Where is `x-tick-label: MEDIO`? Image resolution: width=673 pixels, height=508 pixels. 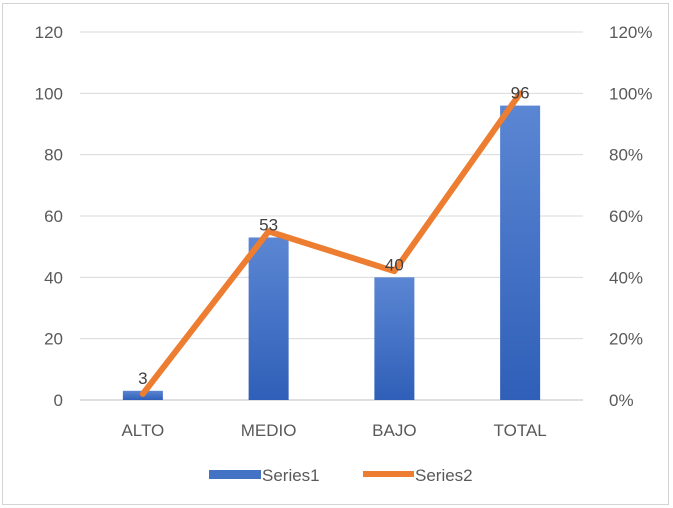
x-tick-label: MEDIO is located at coordinates (269, 430).